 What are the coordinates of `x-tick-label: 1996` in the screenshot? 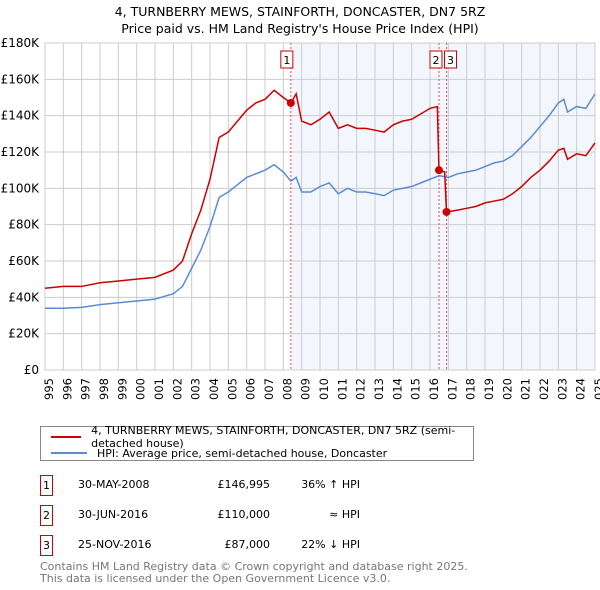 It's located at (67, 389).